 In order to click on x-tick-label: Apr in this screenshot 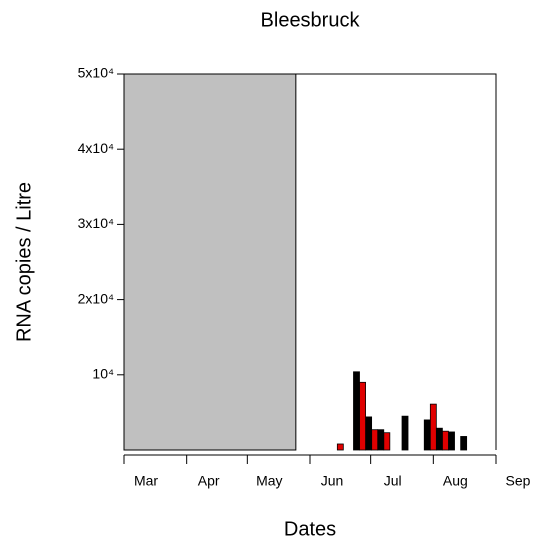, I will do `click(209, 481)`.